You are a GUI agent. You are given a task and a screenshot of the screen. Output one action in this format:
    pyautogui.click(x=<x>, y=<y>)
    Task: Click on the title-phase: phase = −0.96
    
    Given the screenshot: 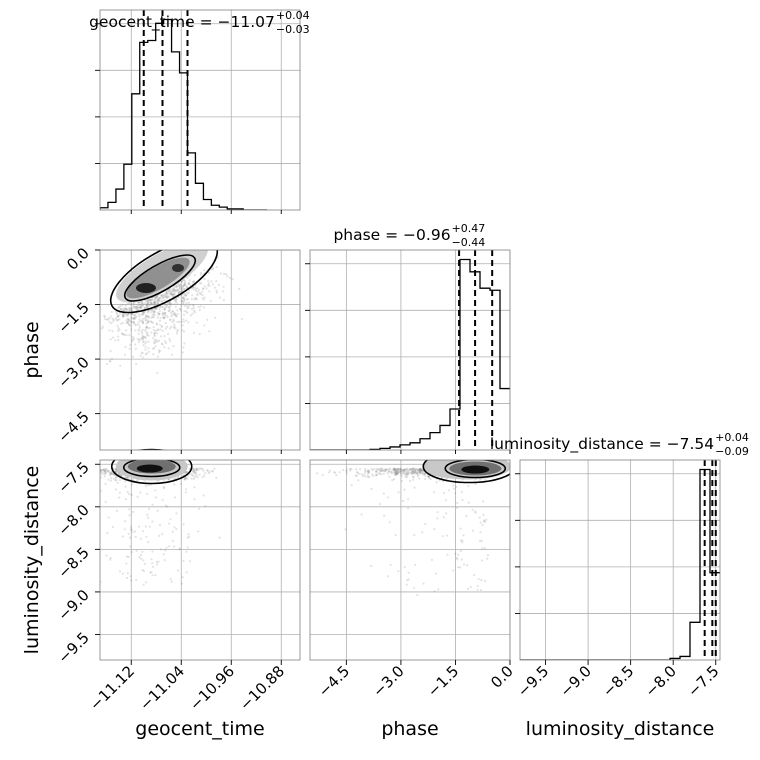 What is the action you would take?
    pyautogui.click(x=391, y=235)
    